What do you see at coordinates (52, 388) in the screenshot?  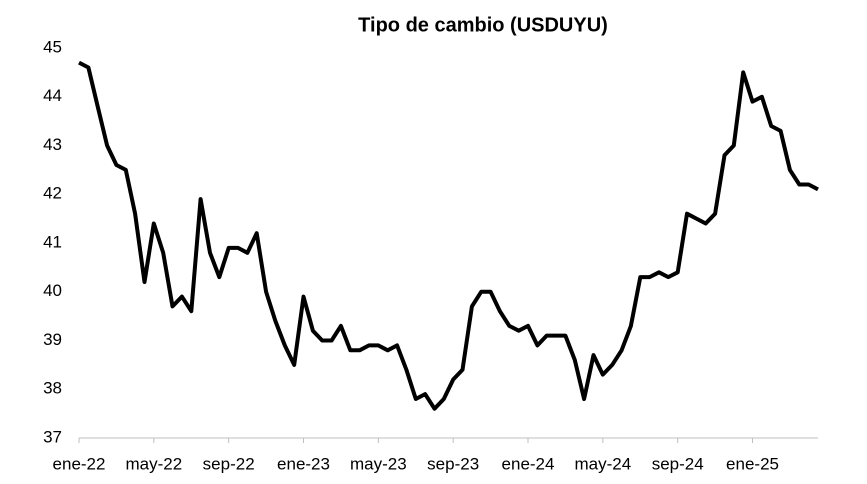 I see `y-tick-label: 38` at bounding box center [52, 388].